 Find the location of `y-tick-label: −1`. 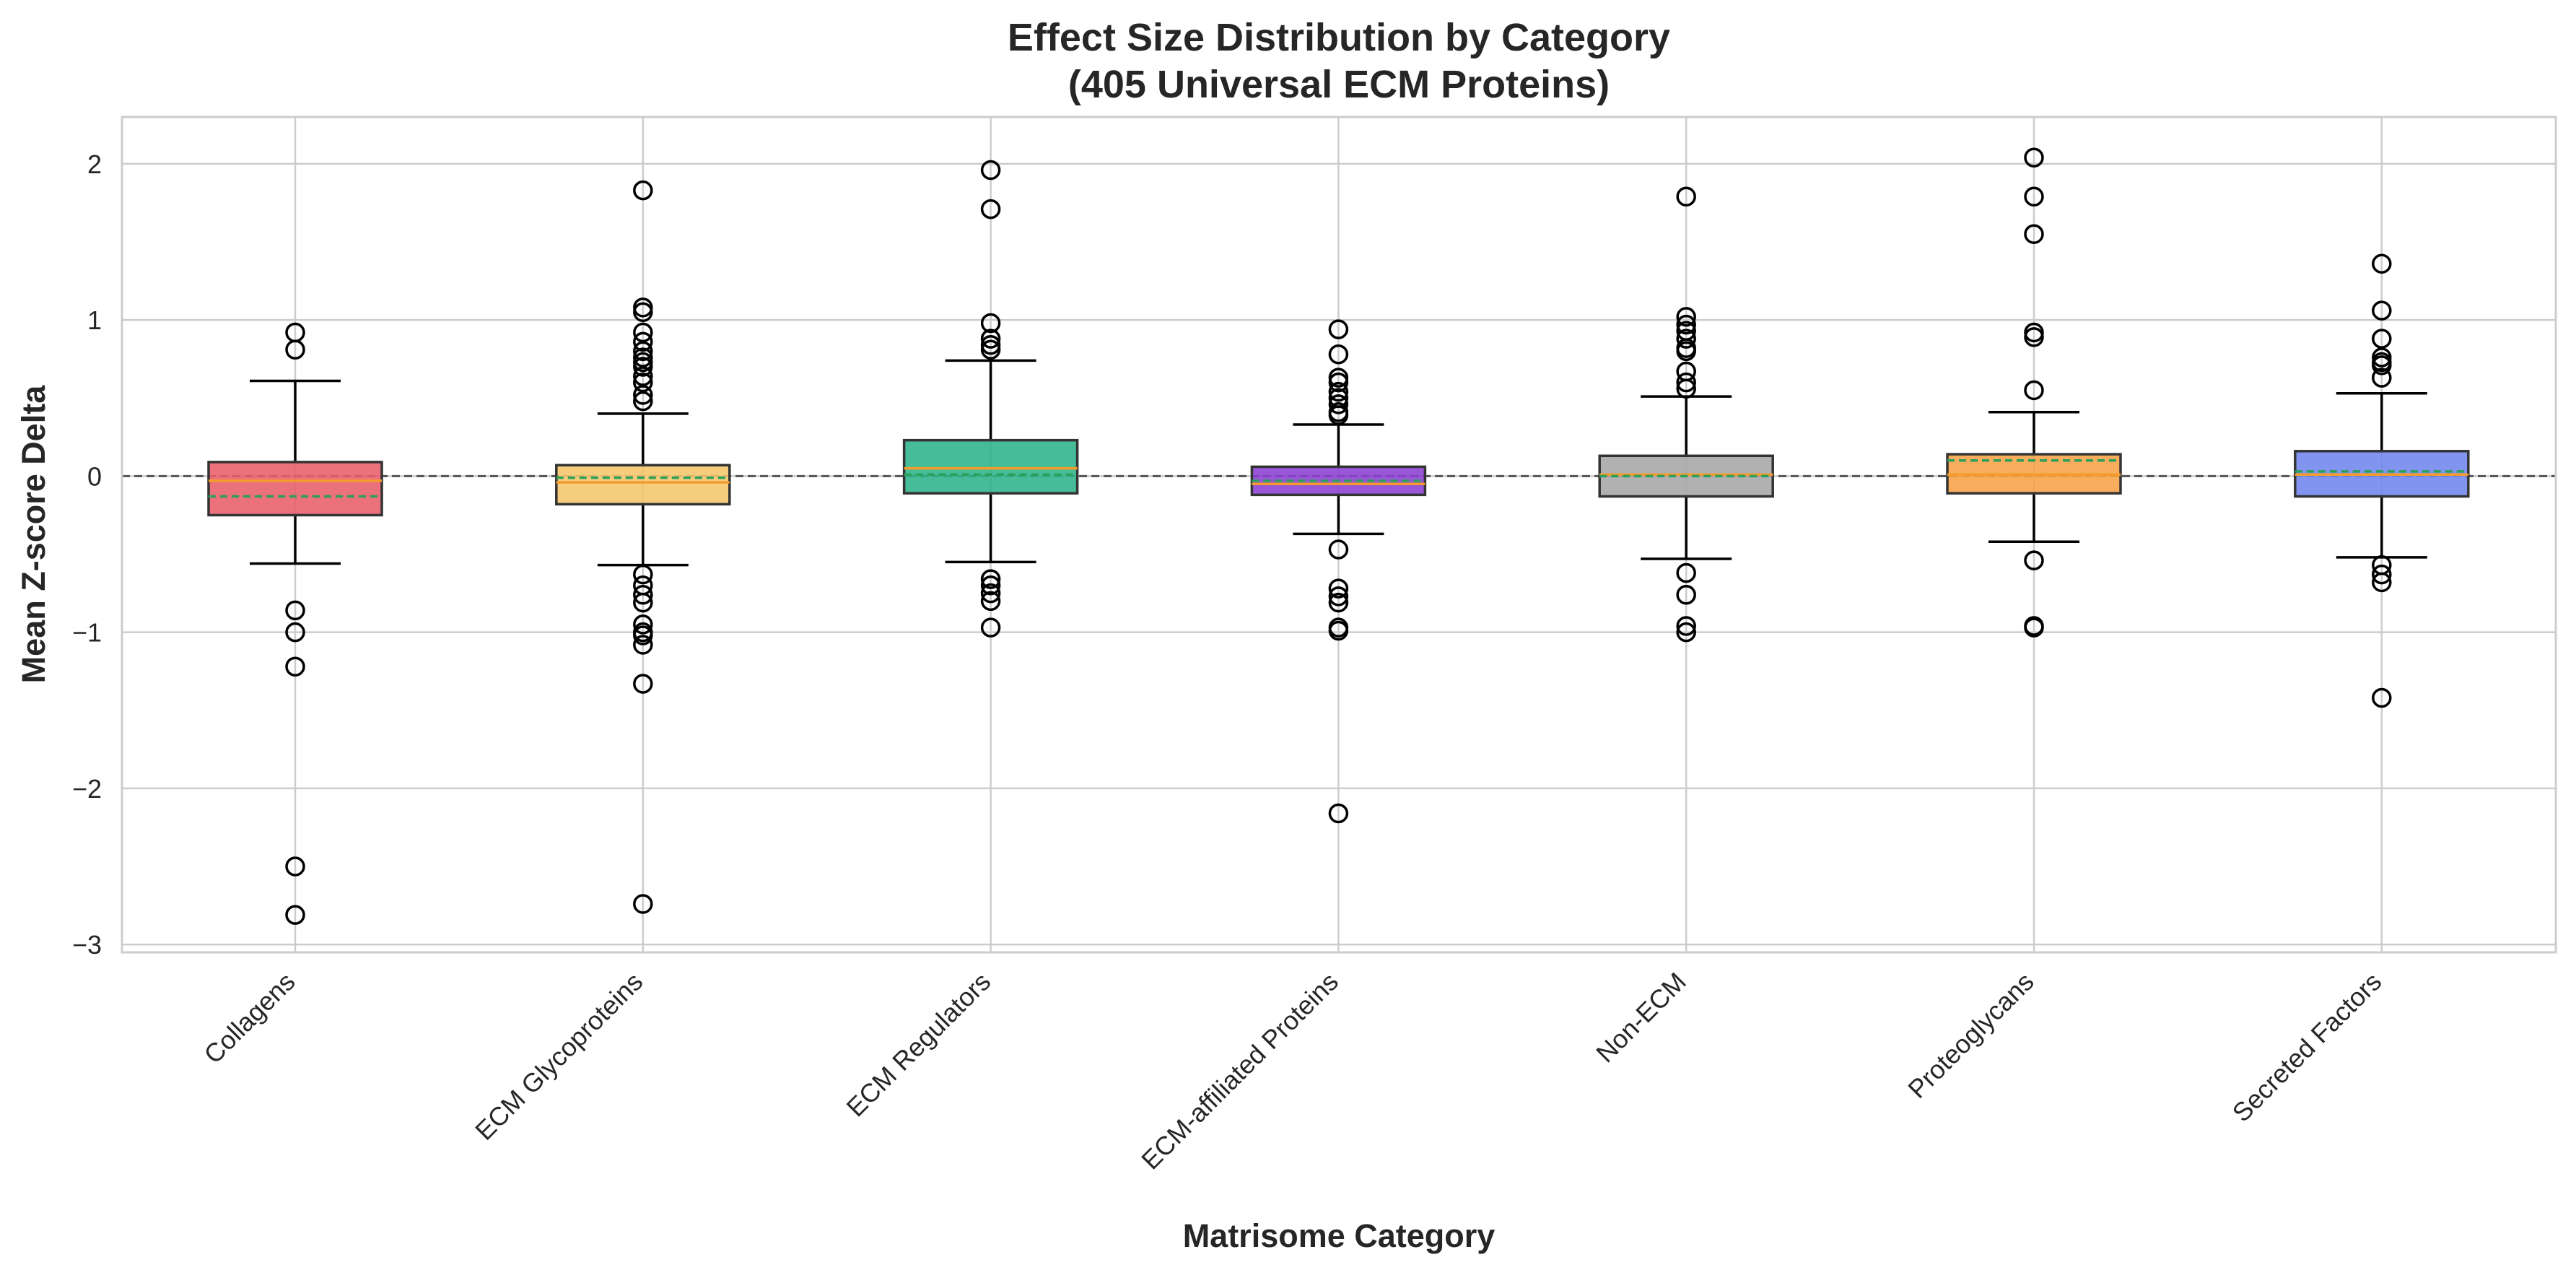

y-tick-label: −1 is located at coordinates (87, 633).